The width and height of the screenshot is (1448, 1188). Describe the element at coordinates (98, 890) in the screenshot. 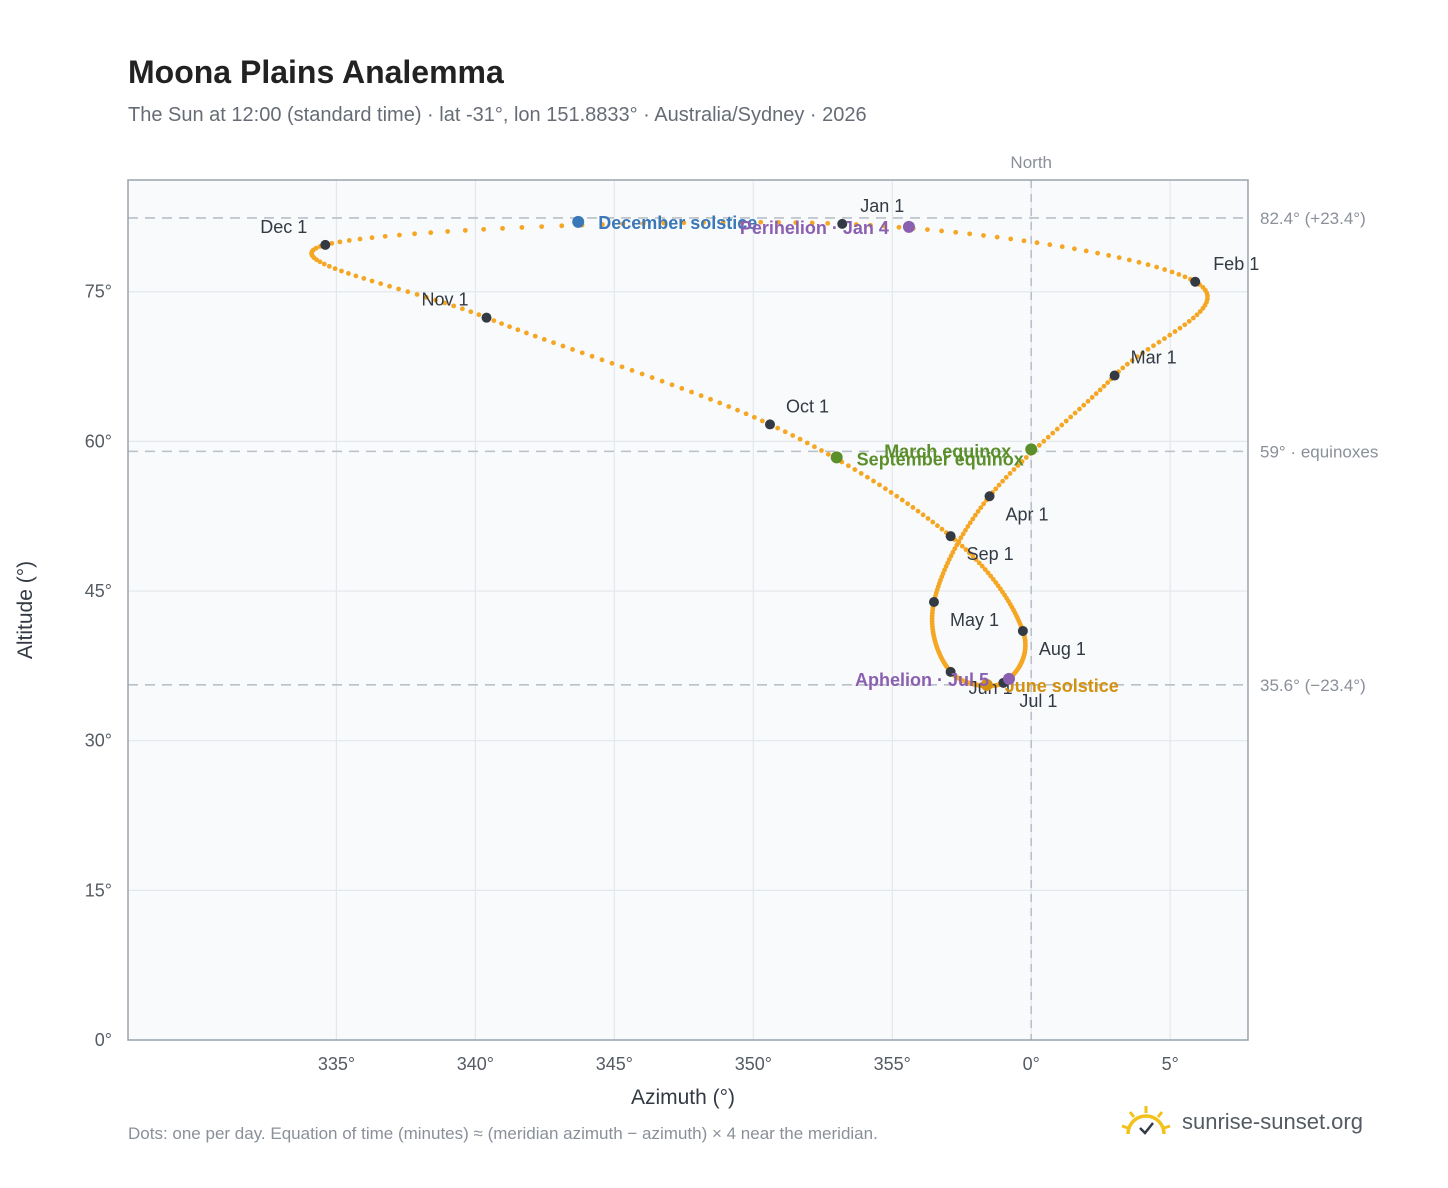

I see `y-tick-label: 15°` at that location.